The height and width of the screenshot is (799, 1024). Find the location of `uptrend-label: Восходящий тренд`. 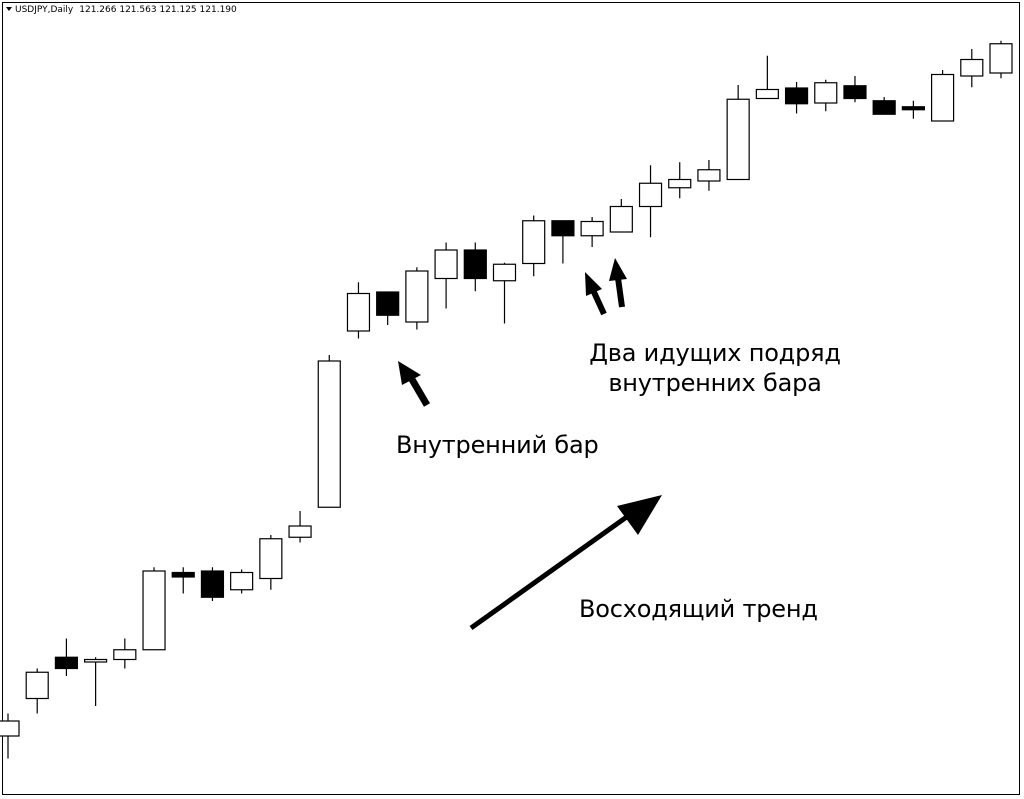

uptrend-label: Восходящий тренд is located at coordinates (698, 609).